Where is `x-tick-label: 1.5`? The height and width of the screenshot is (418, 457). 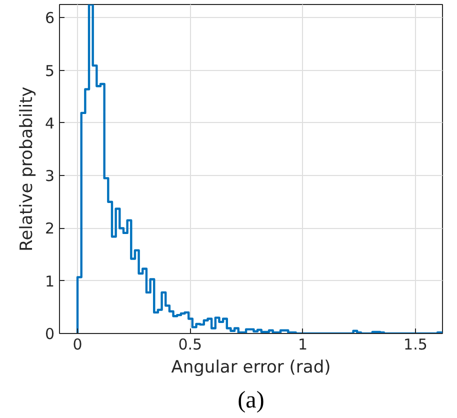
x-tick-label: 1.5 is located at coordinates (416, 345).